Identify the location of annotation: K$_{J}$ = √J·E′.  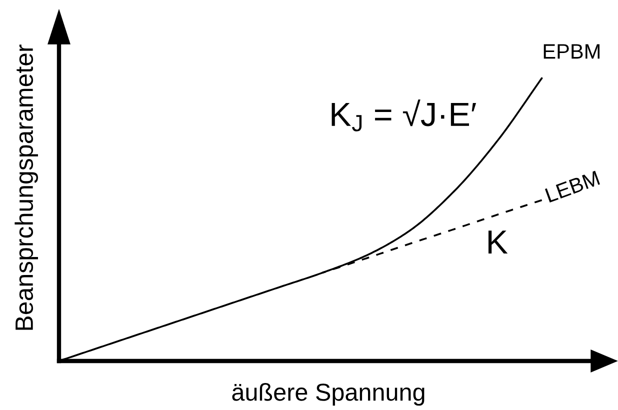
(404, 116).